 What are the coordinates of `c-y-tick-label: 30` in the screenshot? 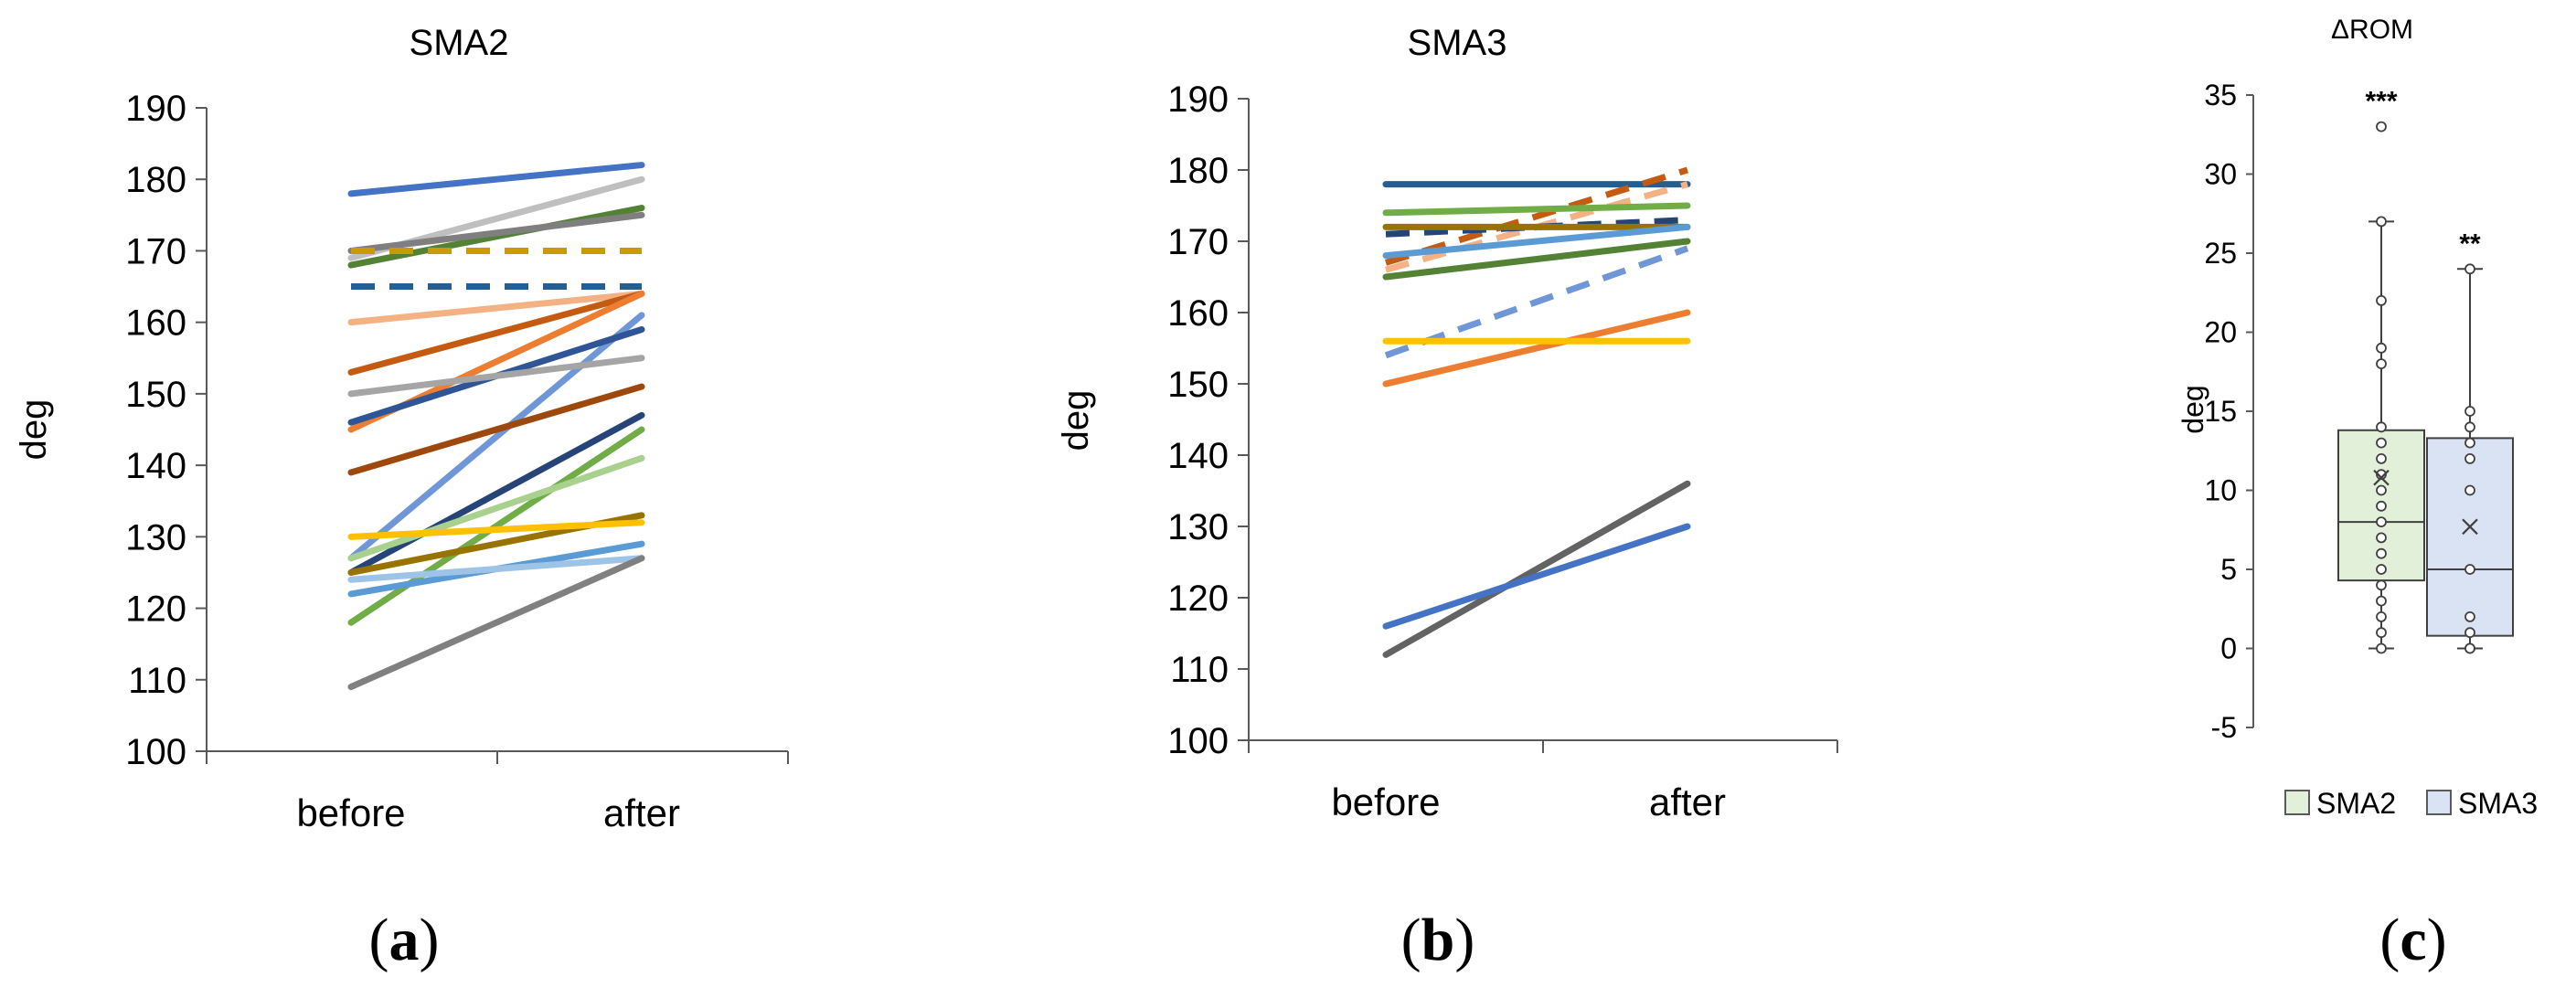 It's located at (2221, 174).